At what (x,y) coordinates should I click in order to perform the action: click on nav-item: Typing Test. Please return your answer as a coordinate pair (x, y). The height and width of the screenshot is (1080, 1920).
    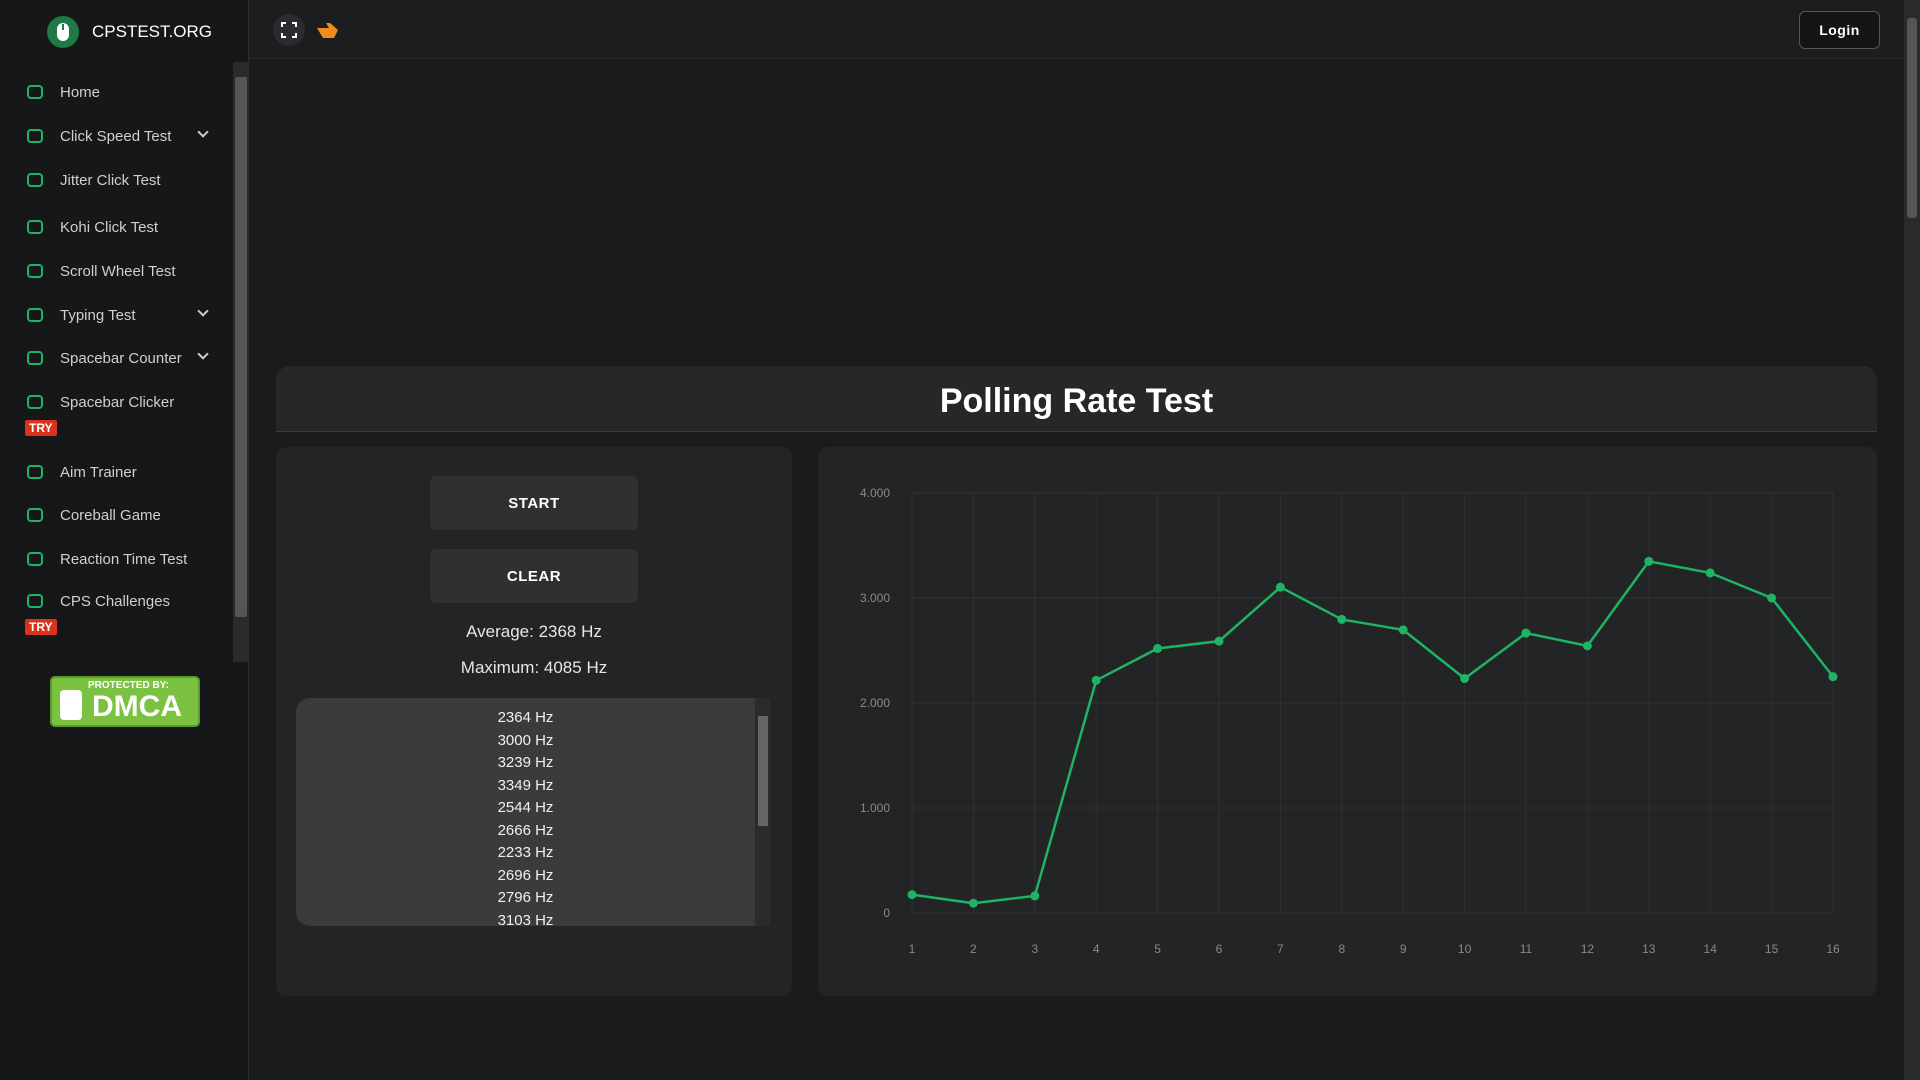
    Looking at the image, I should click on (98, 315).